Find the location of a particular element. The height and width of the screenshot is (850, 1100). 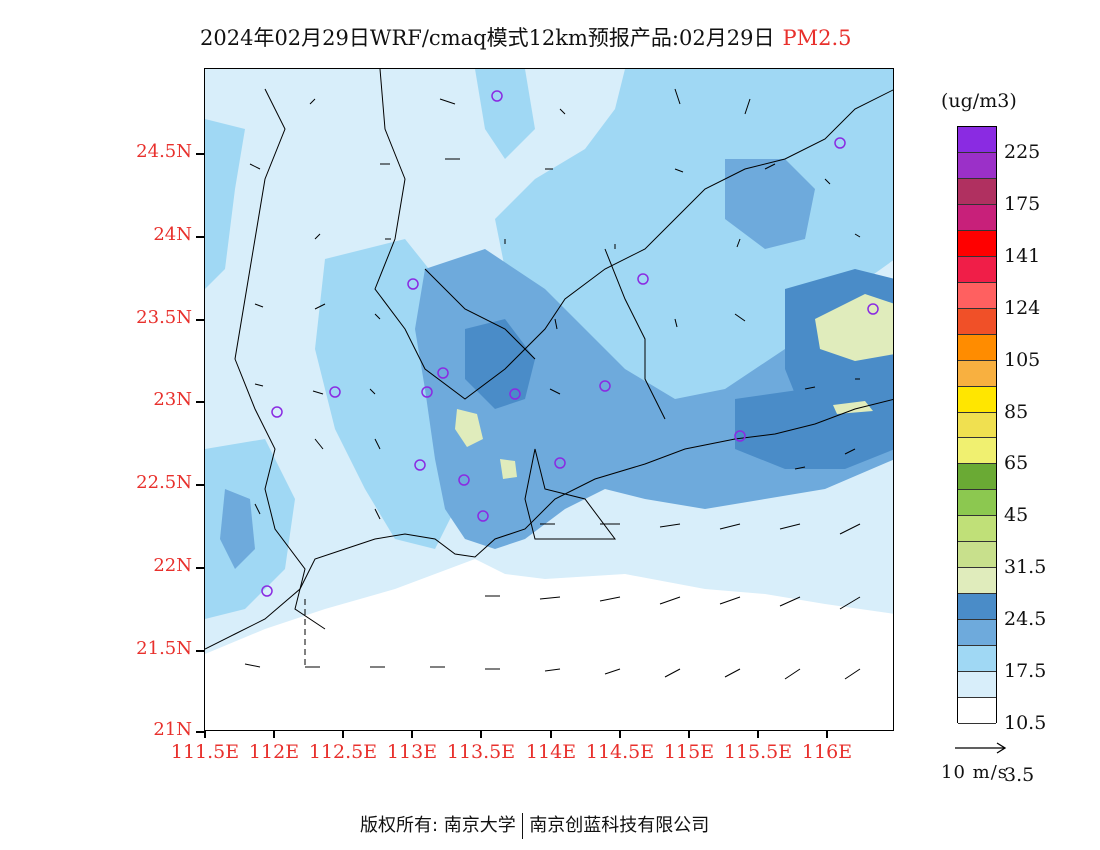

legend-label: 45 is located at coordinates (1016, 515).